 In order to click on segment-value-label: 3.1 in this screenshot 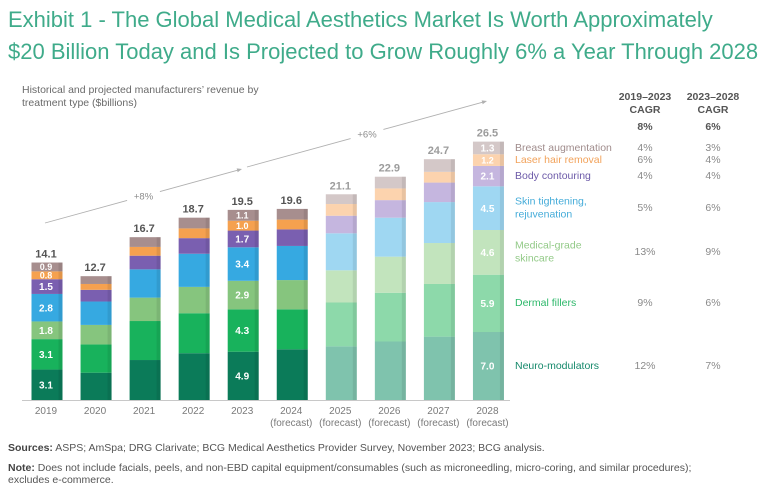, I will do `click(46, 355)`.